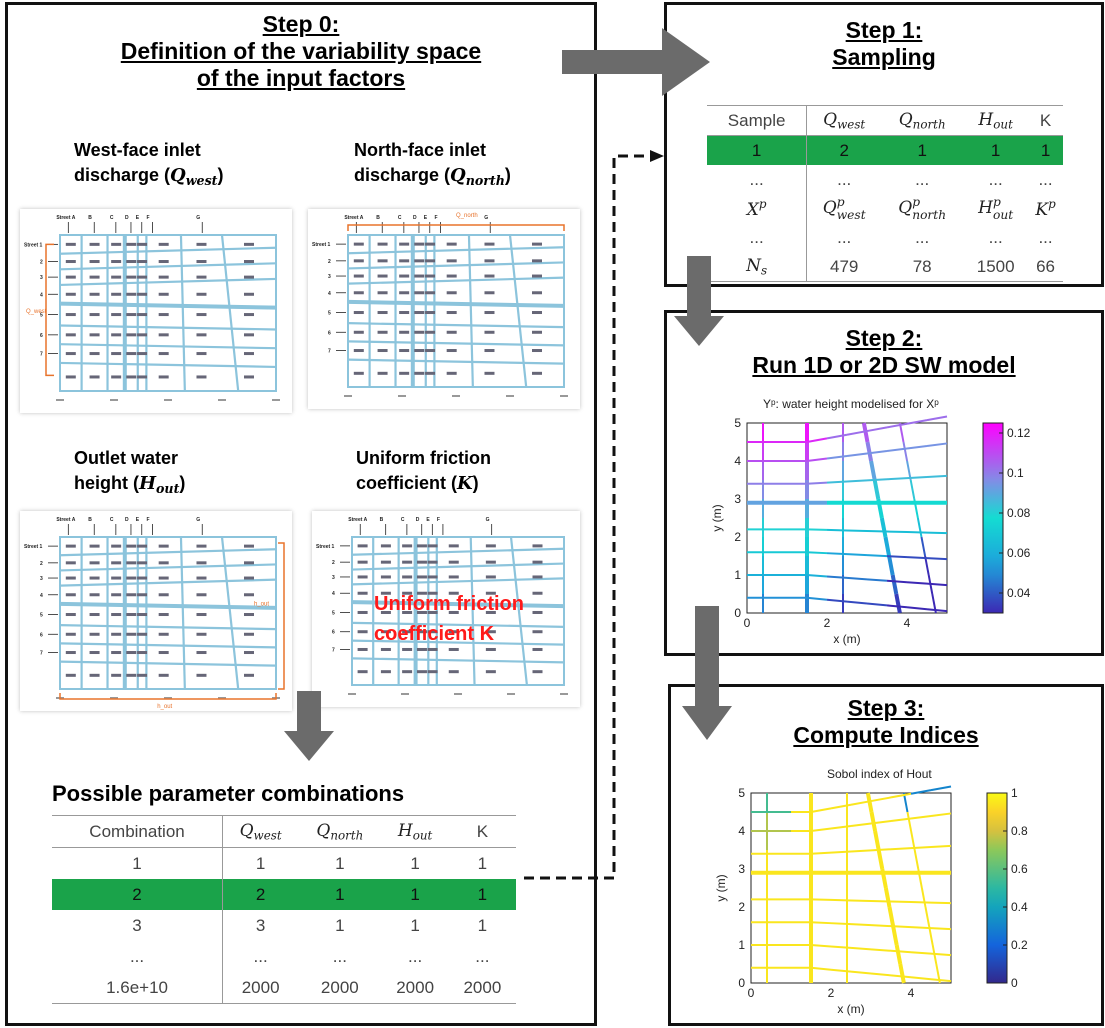  I want to click on sampling-header-cell: Sample, so click(757, 120).